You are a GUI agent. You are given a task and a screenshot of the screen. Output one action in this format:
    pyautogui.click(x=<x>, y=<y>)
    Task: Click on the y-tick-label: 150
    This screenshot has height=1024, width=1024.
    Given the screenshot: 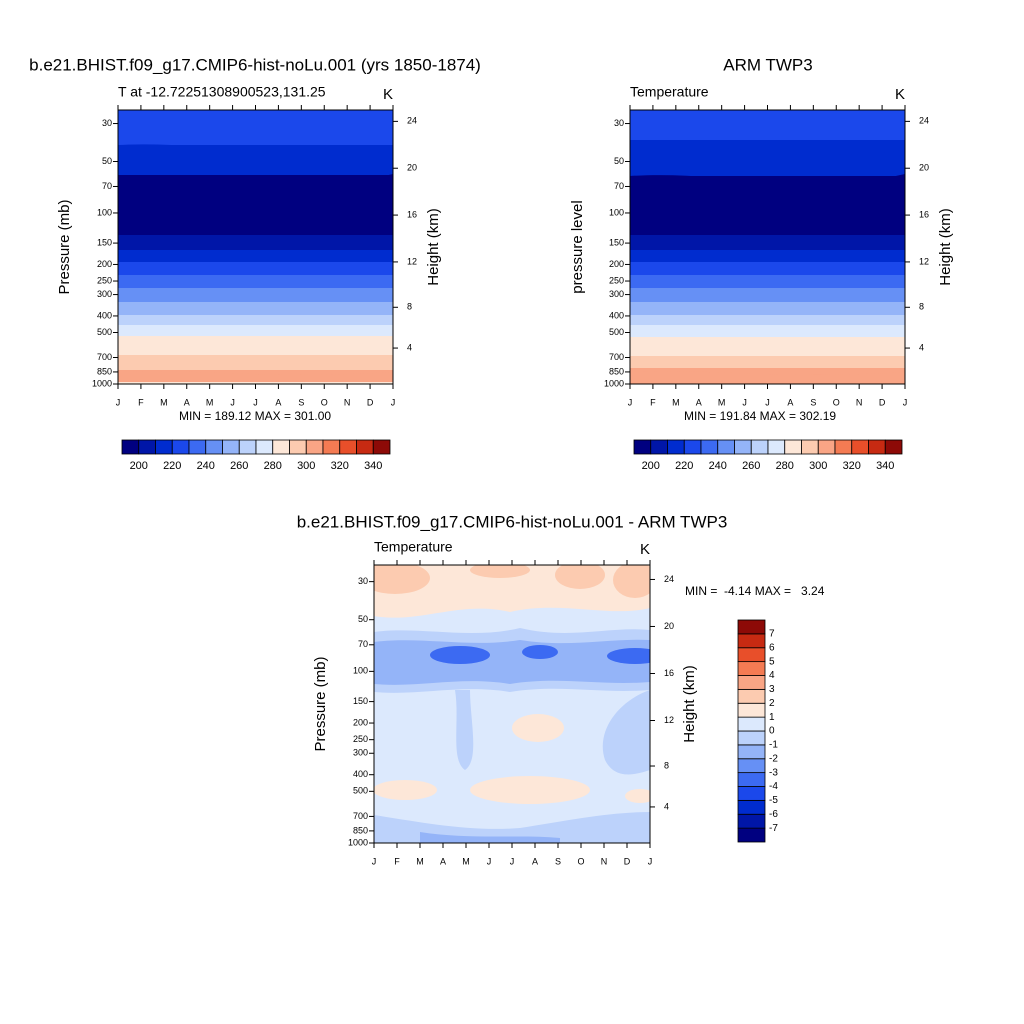 What is the action you would take?
    pyautogui.click(x=104, y=242)
    